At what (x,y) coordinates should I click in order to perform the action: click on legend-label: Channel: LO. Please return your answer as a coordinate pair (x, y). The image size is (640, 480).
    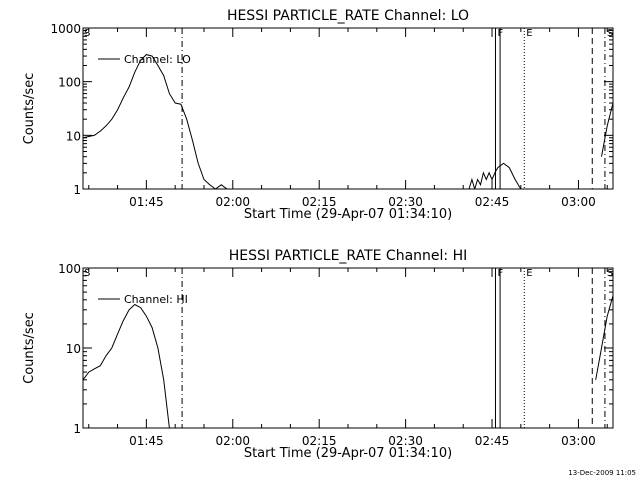
    Looking at the image, I should click on (157, 59).